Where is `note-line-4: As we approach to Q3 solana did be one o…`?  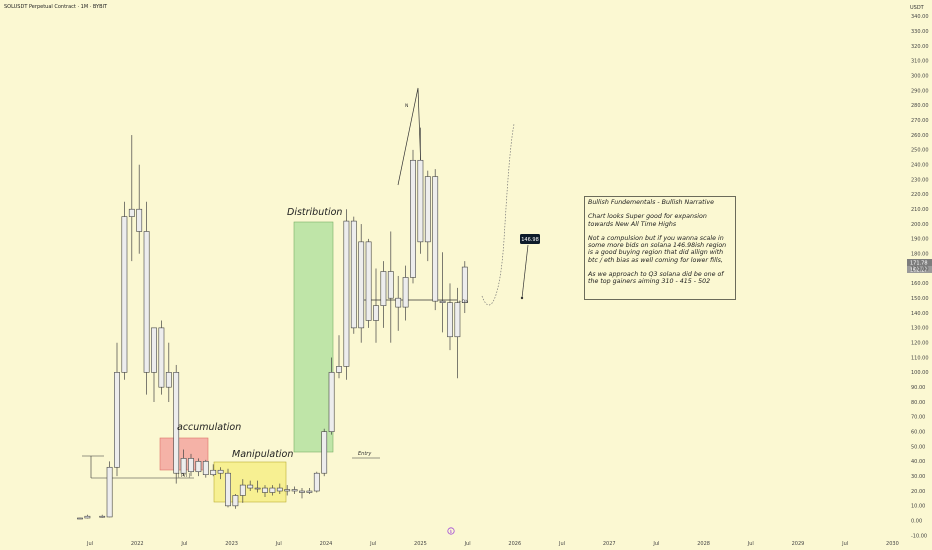 note-line-4: As we approach to Q3 solana did be one o… is located at coordinates (656, 278).